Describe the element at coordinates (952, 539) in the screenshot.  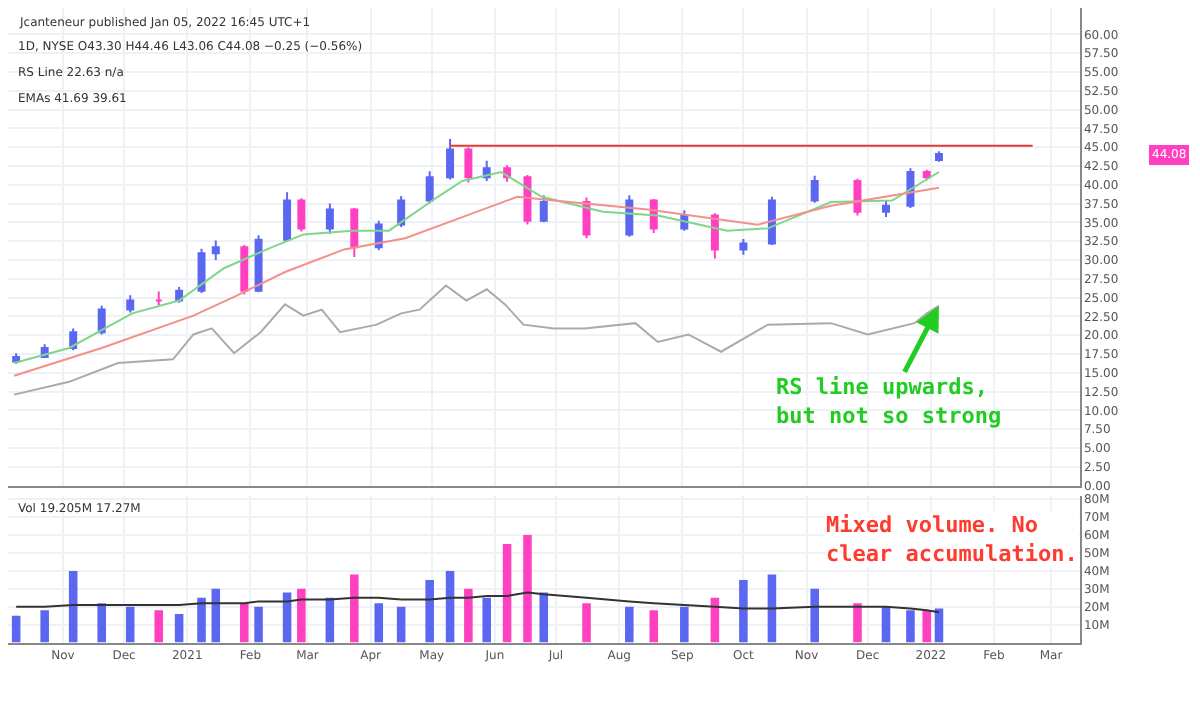
I see `annotation: Mixed volume. No clear accumulation.` at that location.